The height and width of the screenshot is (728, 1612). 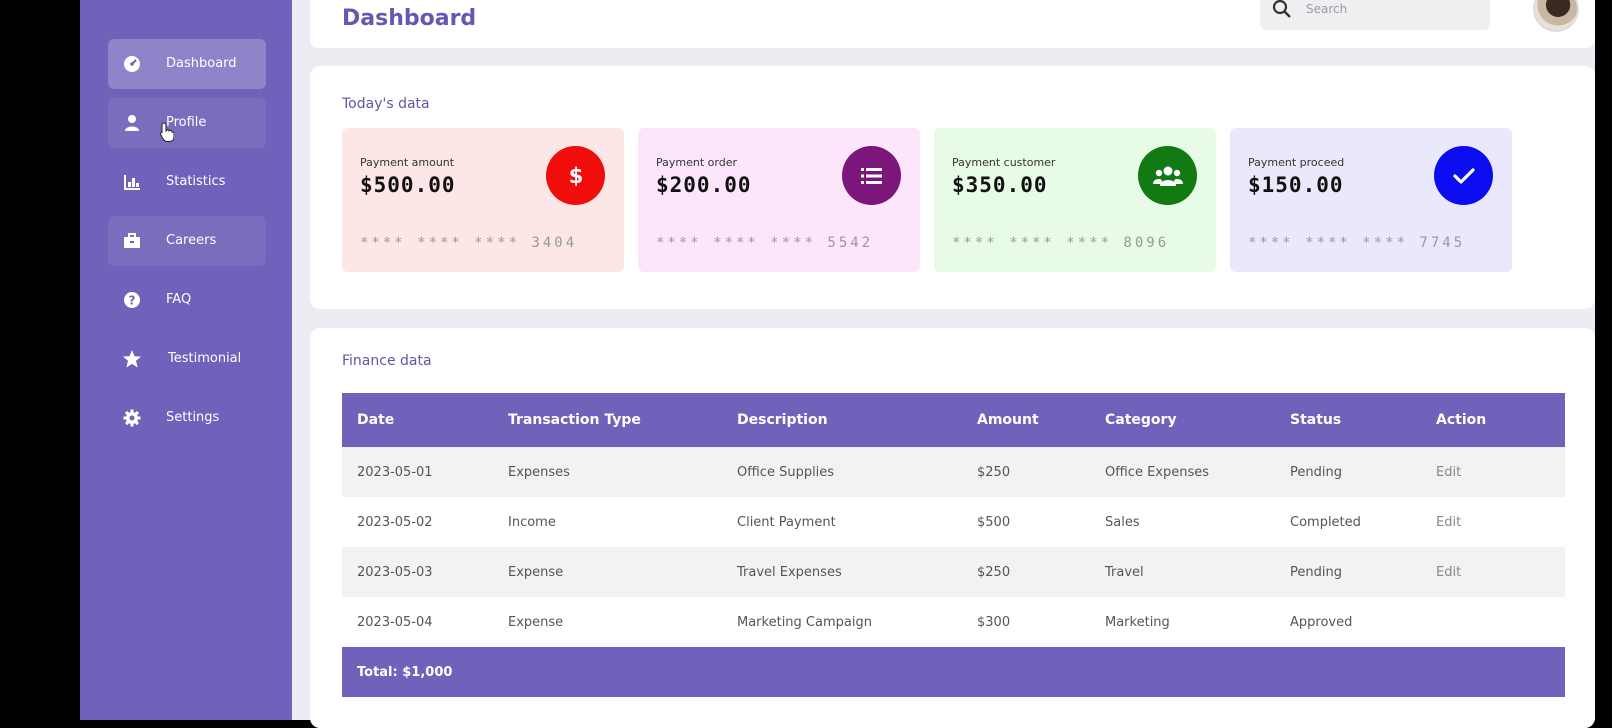 I want to click on sidebar-item-dashboard: Dashboard, so click(x=187, y=64).